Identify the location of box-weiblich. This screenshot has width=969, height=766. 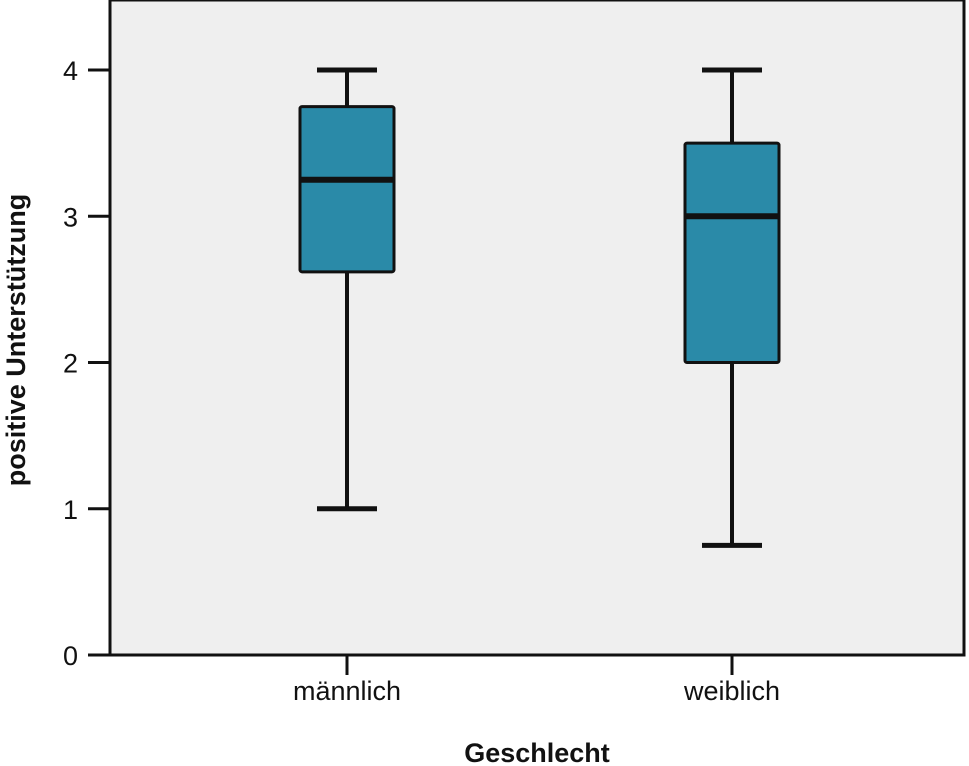
(732, 307).